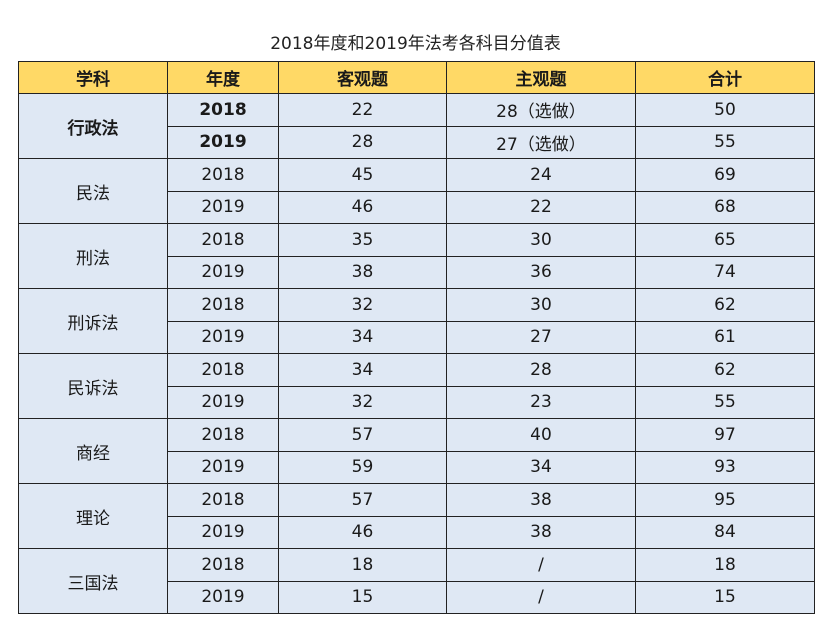 The image size is (831, 636). I want to click on table-row: 2019 46 38 84, so click(417, 532).